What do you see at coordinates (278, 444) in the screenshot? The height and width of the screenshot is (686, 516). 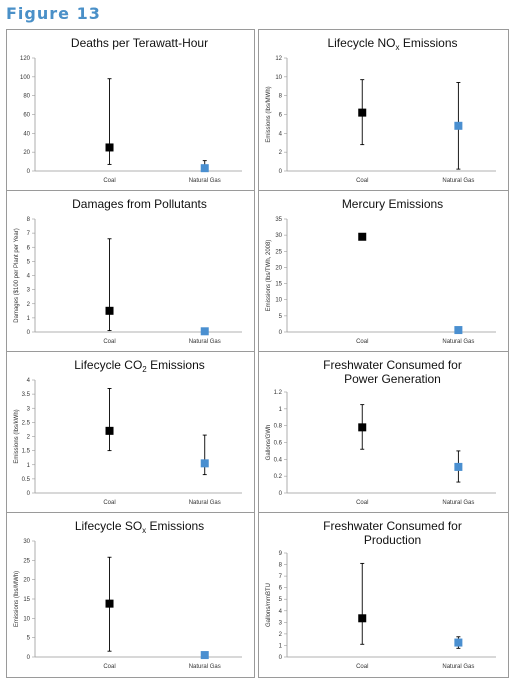 I see `y-tick-label: 0.6` at bounding box center [278, 444].